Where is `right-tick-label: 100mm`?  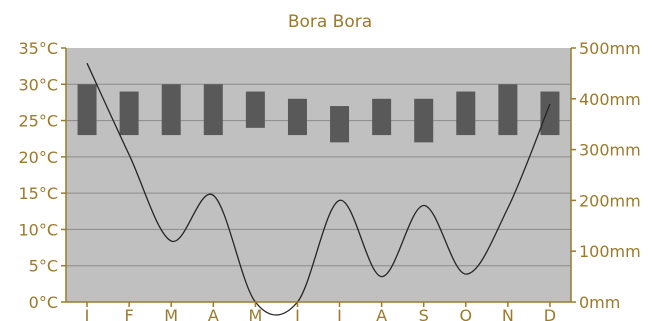
right-tick-label: 100mm is located at coordinates (610, 251).